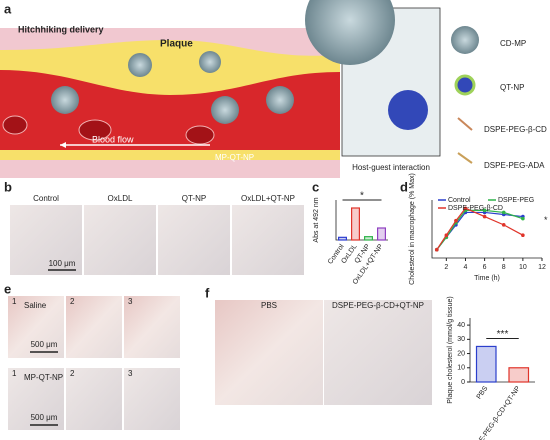  Describe the element at coordinates (465, 95) in the screenshot. I see `legend-icons` at that location.